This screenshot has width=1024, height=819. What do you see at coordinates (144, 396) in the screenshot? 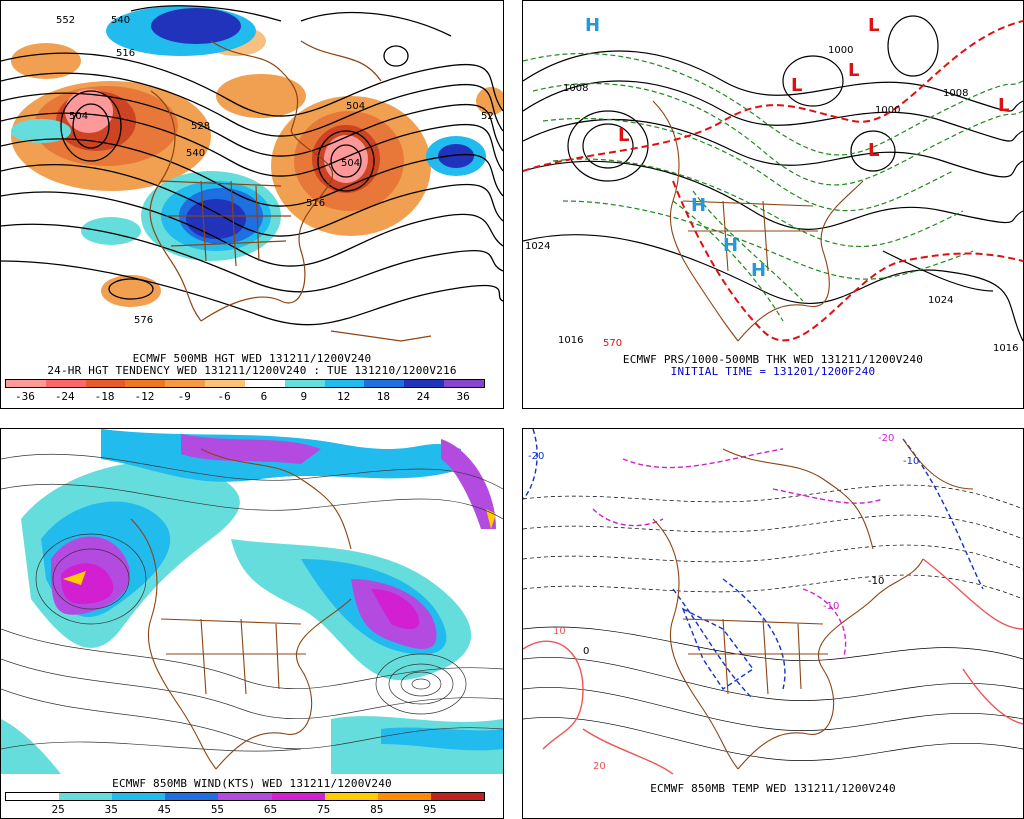
I see `colorbar-tick-label: -12` at bounding box center [144, 396].